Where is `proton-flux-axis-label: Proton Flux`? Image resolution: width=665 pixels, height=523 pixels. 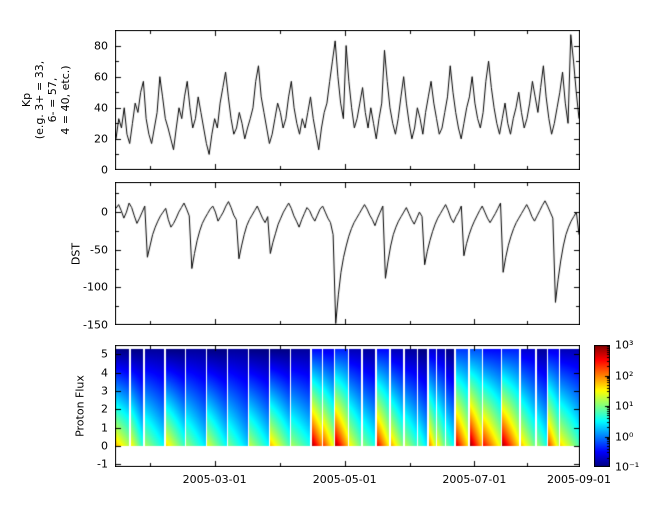
proton-flux-axis-label: Proton Flux is located at coordinates (80, 406).